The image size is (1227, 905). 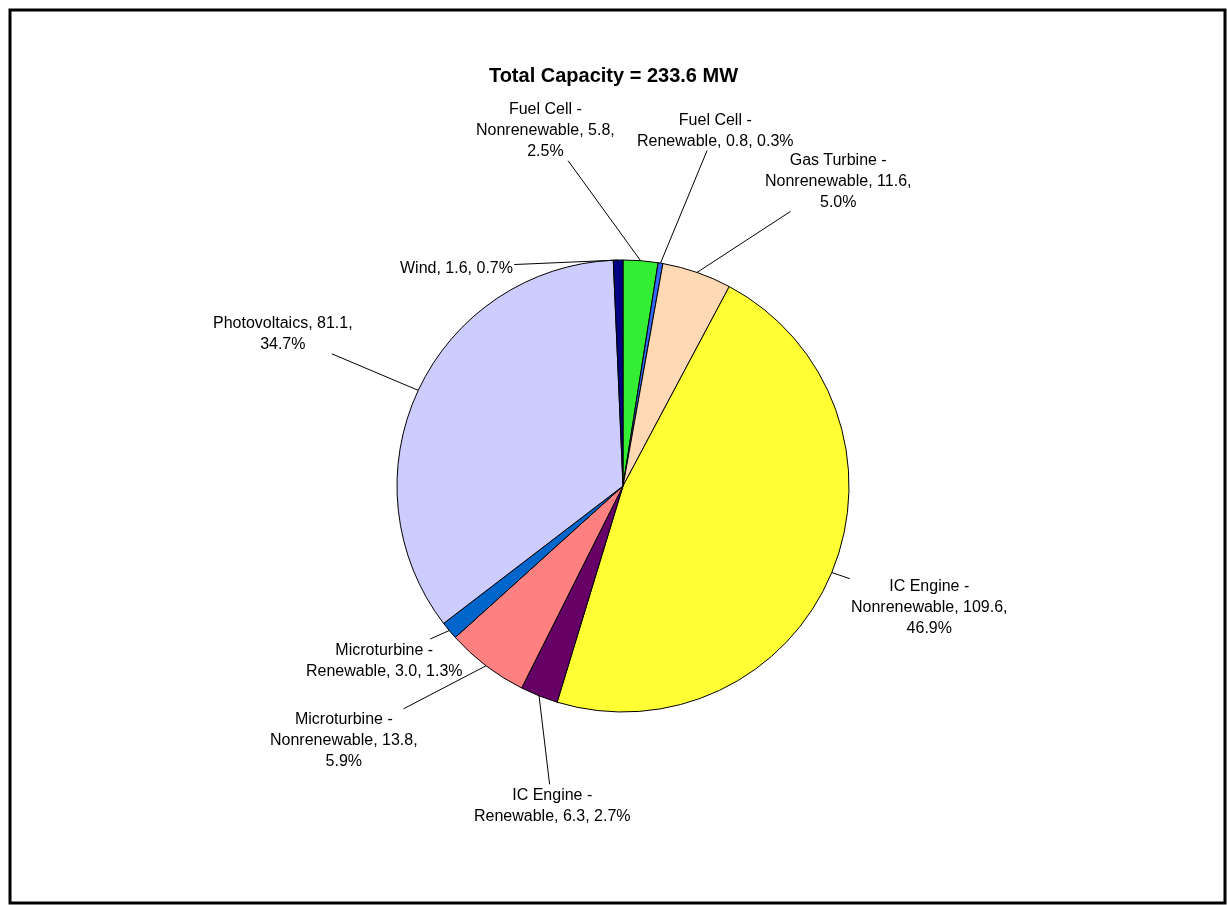 What do you see at coordinates (344, 739) in the screenshot?
I see `slice-label: Microturbine - Nonrenewable, 13.8, 5.9%` at bounding box center [344, 739].